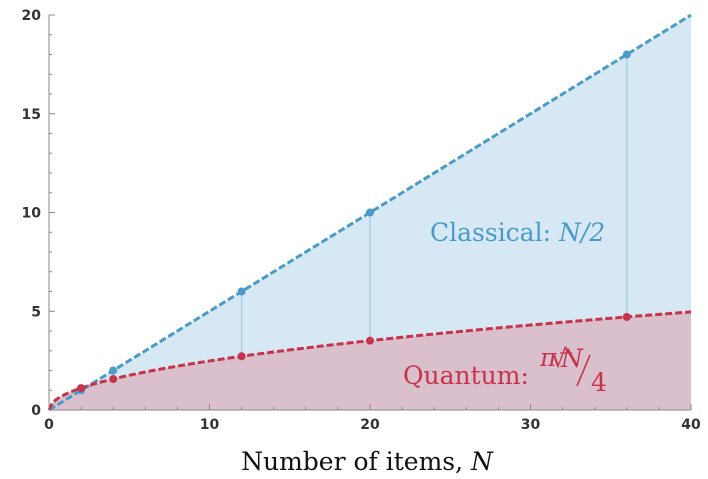 The height and width of the screenshot is (479, 708). What do you see at coordinates (691, 425) in the screenshot?
I see `x-tick-label: 40` at bounding box center [691, 425].